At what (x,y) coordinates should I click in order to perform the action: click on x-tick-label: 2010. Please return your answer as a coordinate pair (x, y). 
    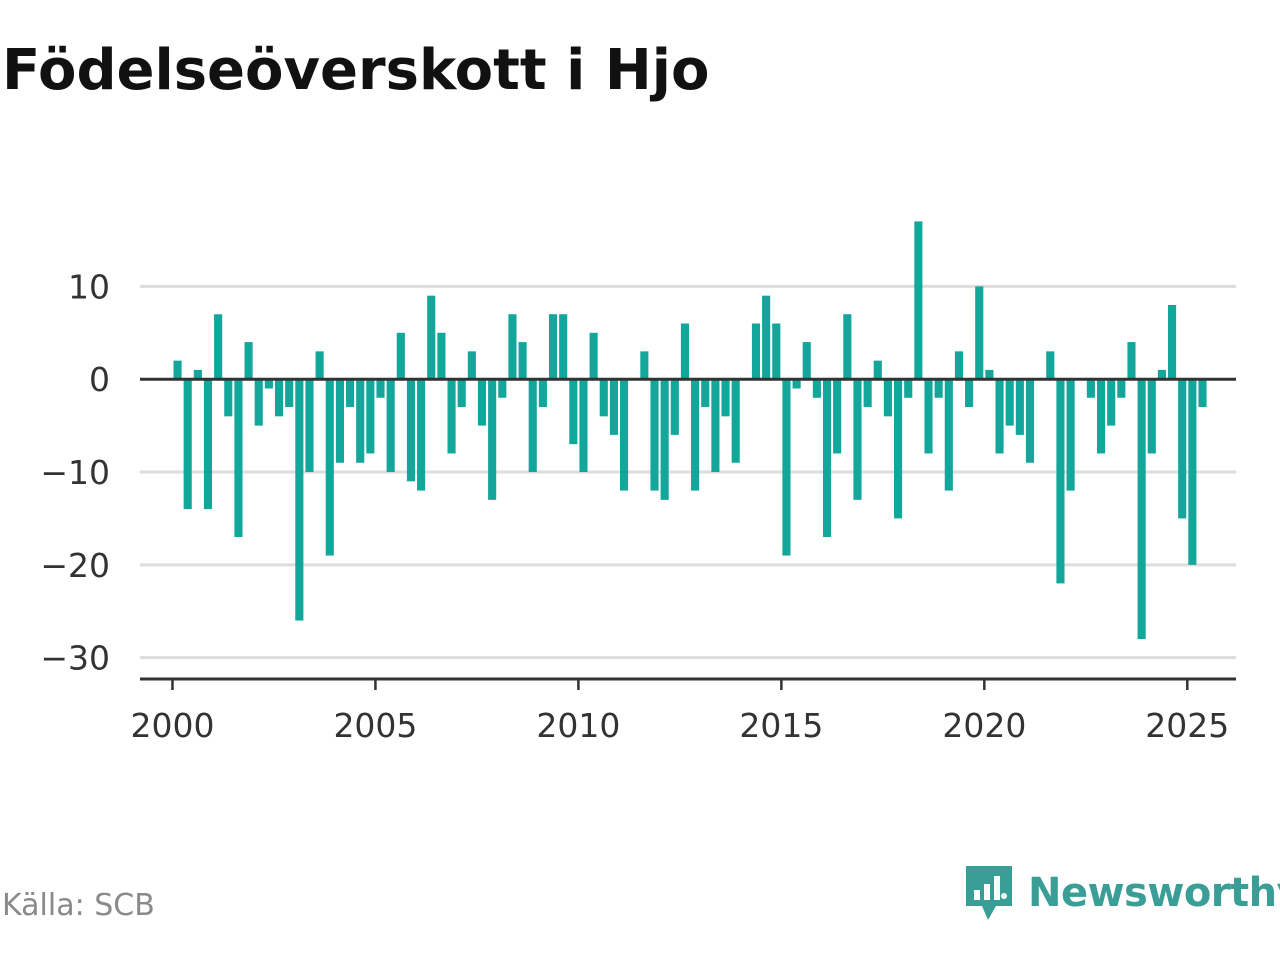
    Looking at the image, I should click on (578, 725).